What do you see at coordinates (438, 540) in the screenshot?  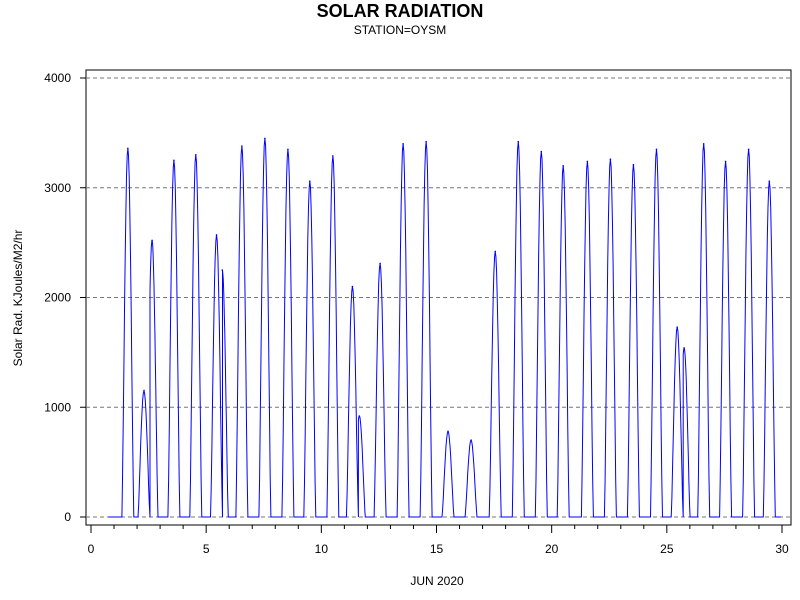 I see `x-axis: 0 5 10 15 20 25 30` at bounding box center [438, 540].